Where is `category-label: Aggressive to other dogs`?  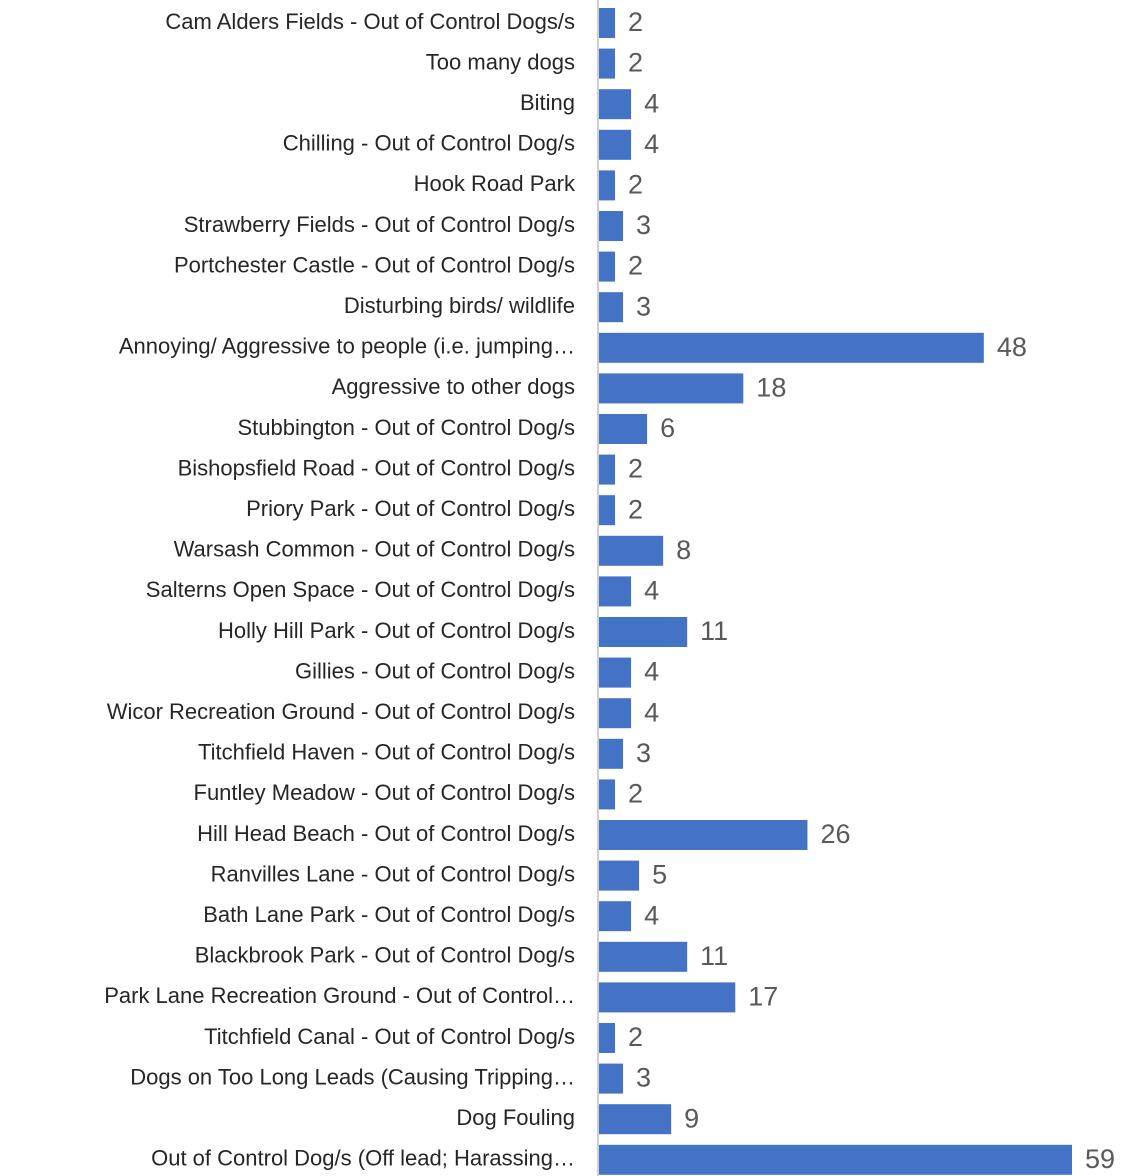
category-label: Aggressive to other dogs is located at coordinates (453, 386).